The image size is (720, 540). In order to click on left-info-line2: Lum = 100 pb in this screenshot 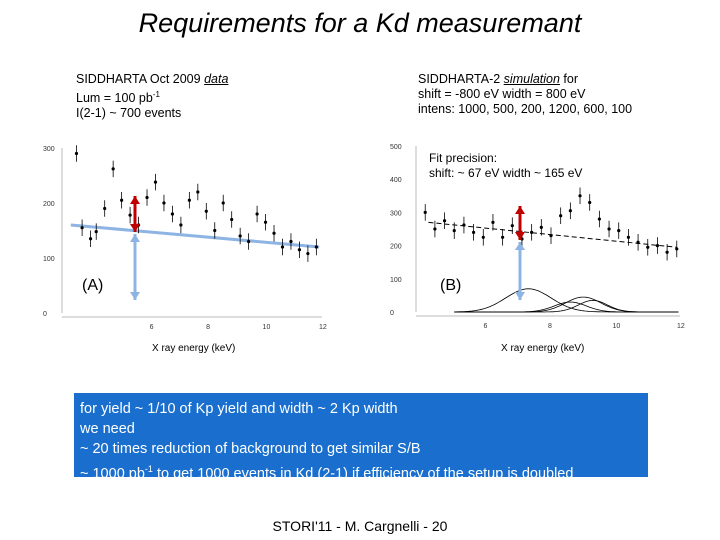, I will do `click(114, 98)`.